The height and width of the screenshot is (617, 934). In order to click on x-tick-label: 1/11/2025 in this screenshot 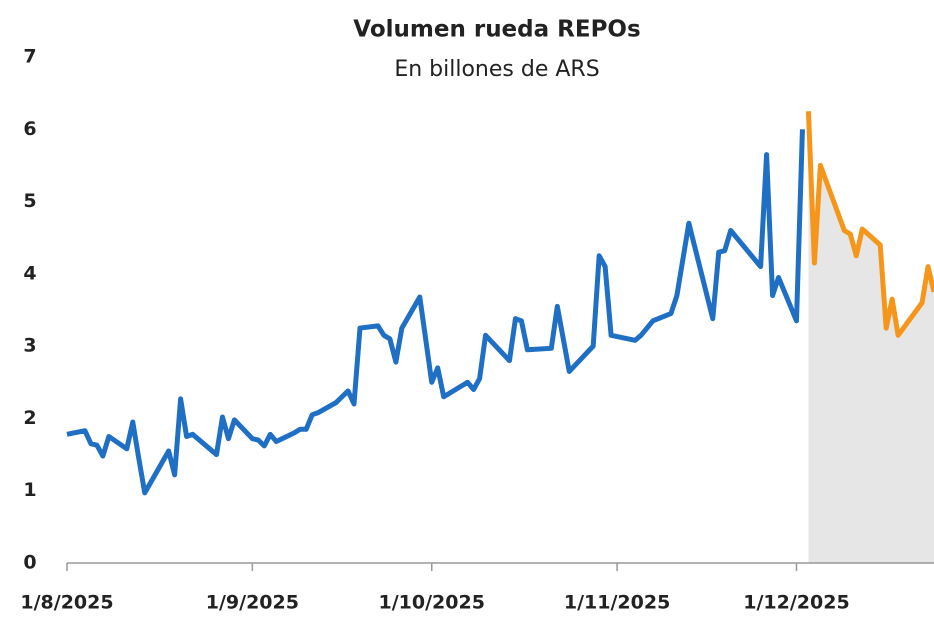, I will do `click(617, 603)`.